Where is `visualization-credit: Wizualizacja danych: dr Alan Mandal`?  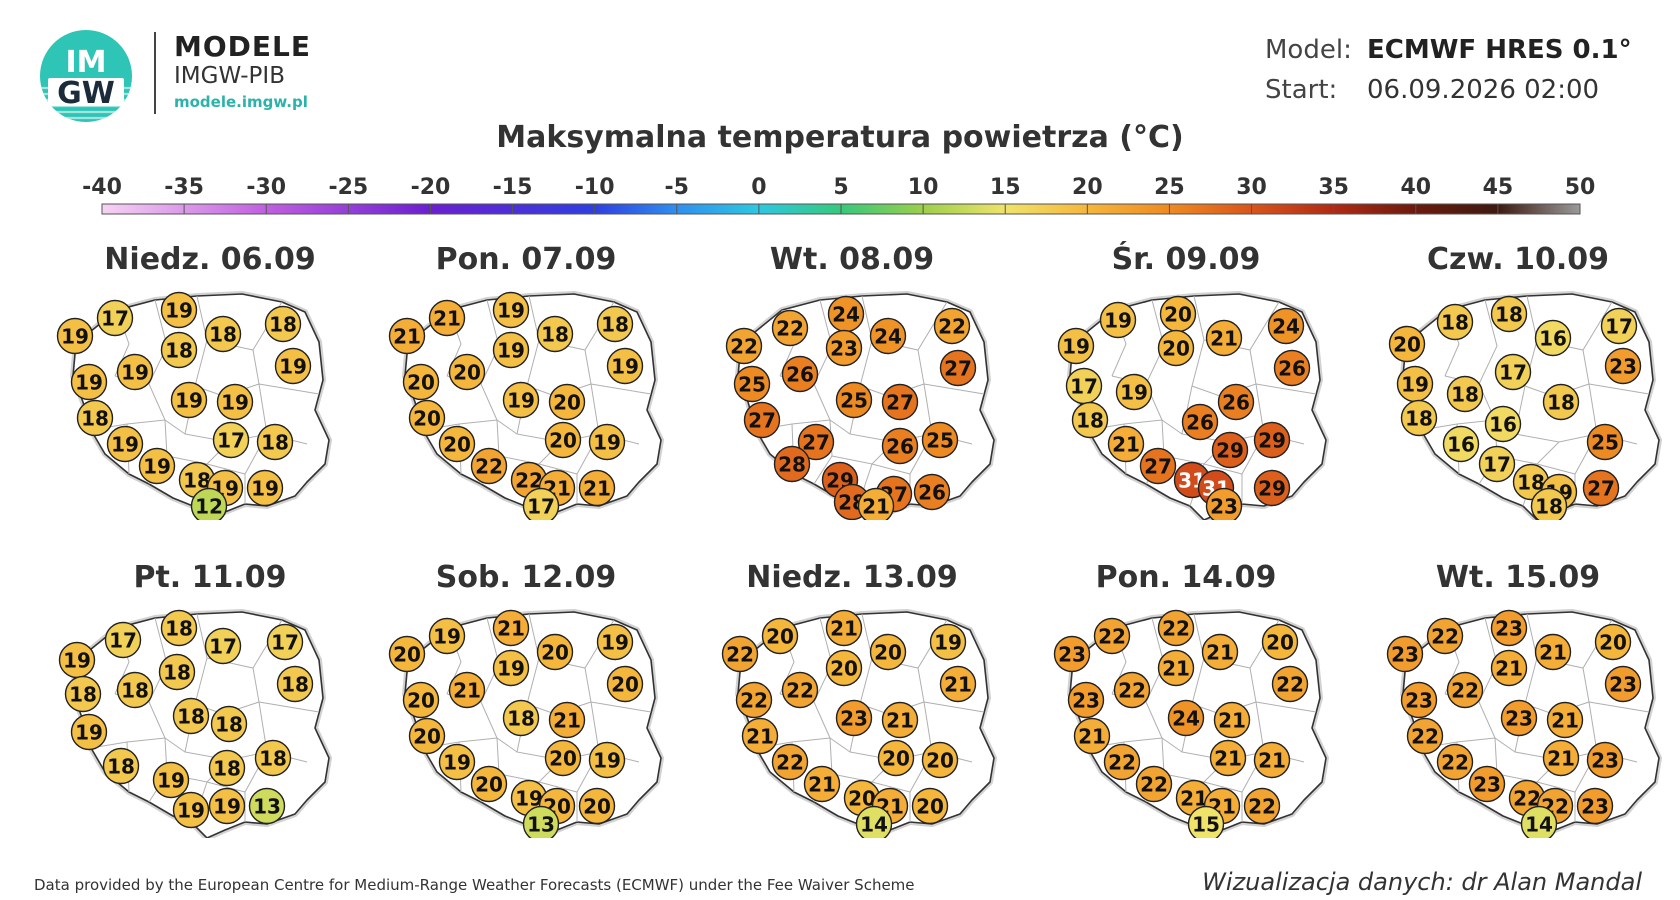
visualization-credit: Wizualizacja danych: dr Alan Mandal is located at coordinates (1422, 882).